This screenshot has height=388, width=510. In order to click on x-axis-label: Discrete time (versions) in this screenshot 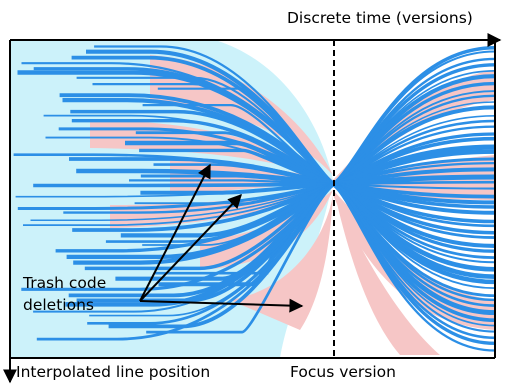, I will do `click(380, 18)`.